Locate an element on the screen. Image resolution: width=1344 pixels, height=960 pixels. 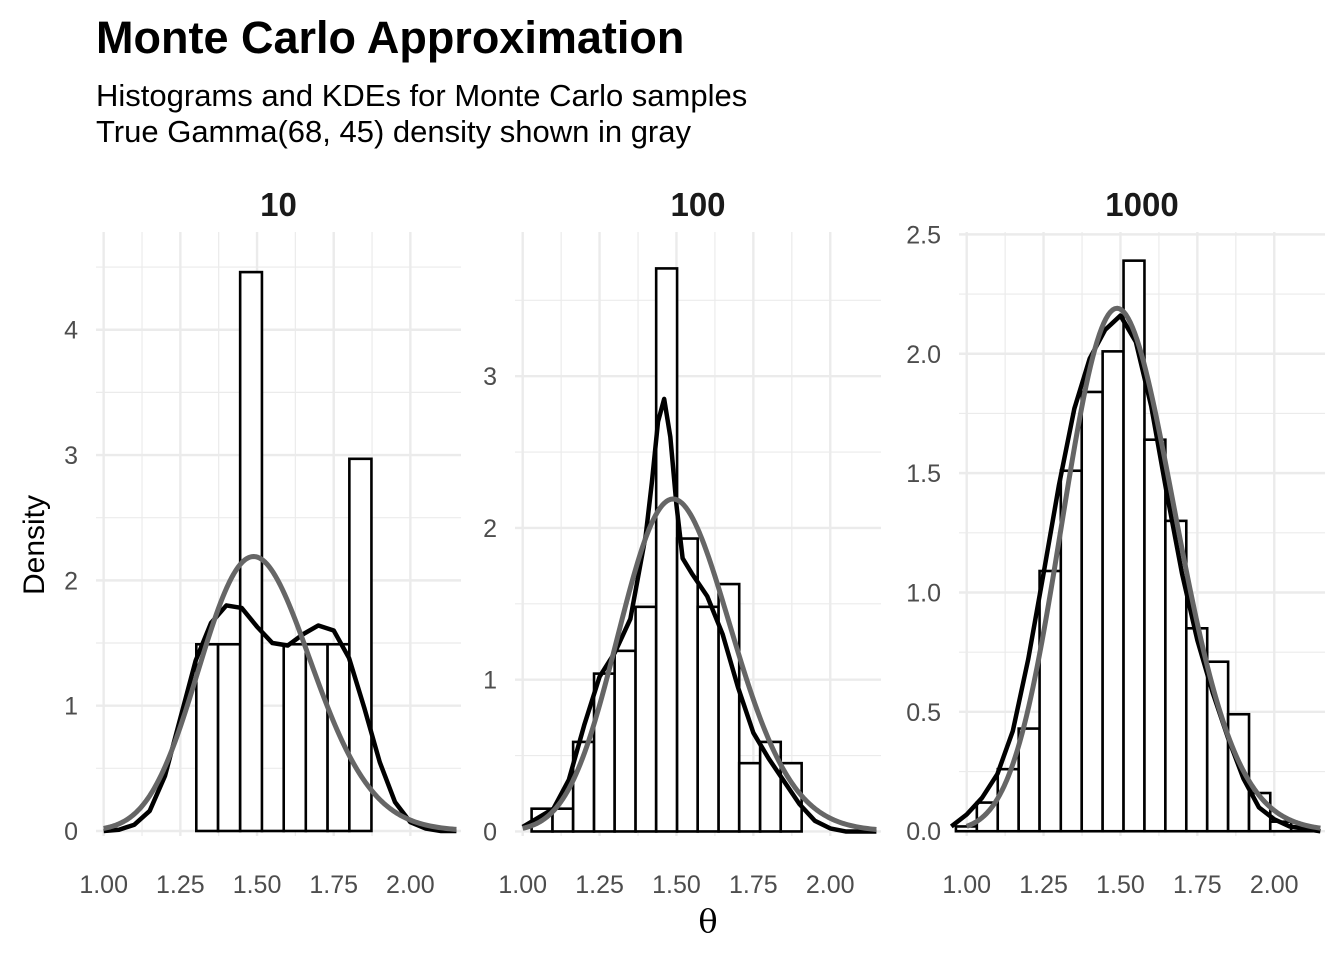
y-tick-label: 0.5 is located at coordinates (923, 713).